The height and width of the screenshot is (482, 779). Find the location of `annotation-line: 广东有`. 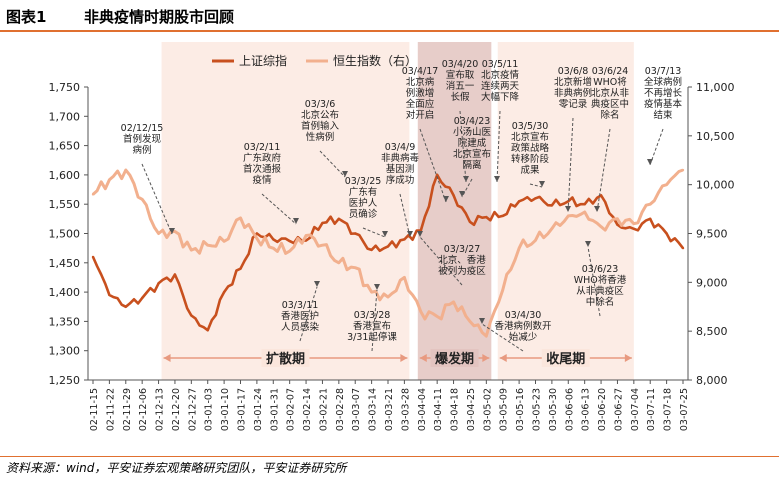

annotation-line: 广东有 is located at coordinates (363, 192).